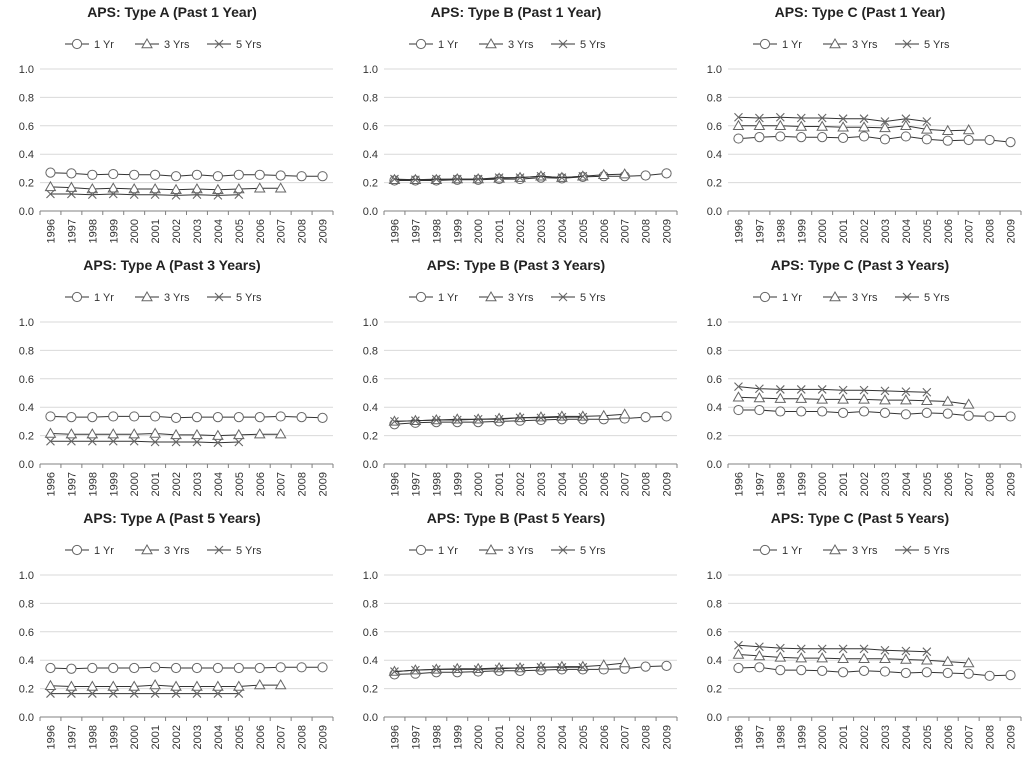 This screenshot has width=1032, height=759. I want to click on chart-title: APS: Type A (Past 5 Years), so click(172, 518).